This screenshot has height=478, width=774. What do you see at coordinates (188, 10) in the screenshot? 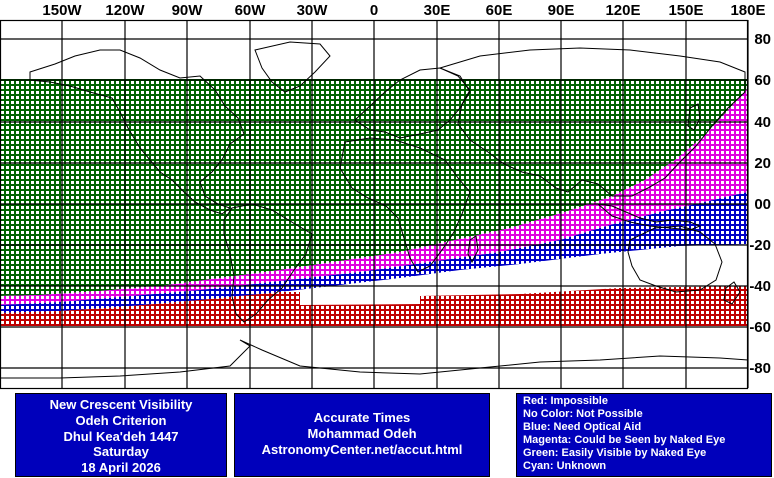
I see `longitude-label: 90W` at bounding box center [188, 10].